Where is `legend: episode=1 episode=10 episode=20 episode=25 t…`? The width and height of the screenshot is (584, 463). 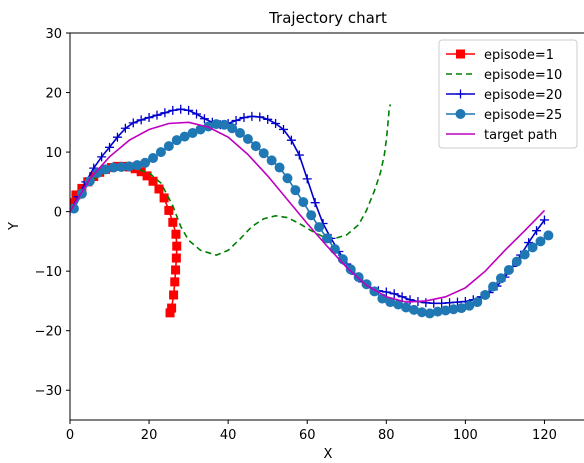
legend: episode=1 episode=10 episode=20 episode=25 t… is located at coordinates (508, 94).